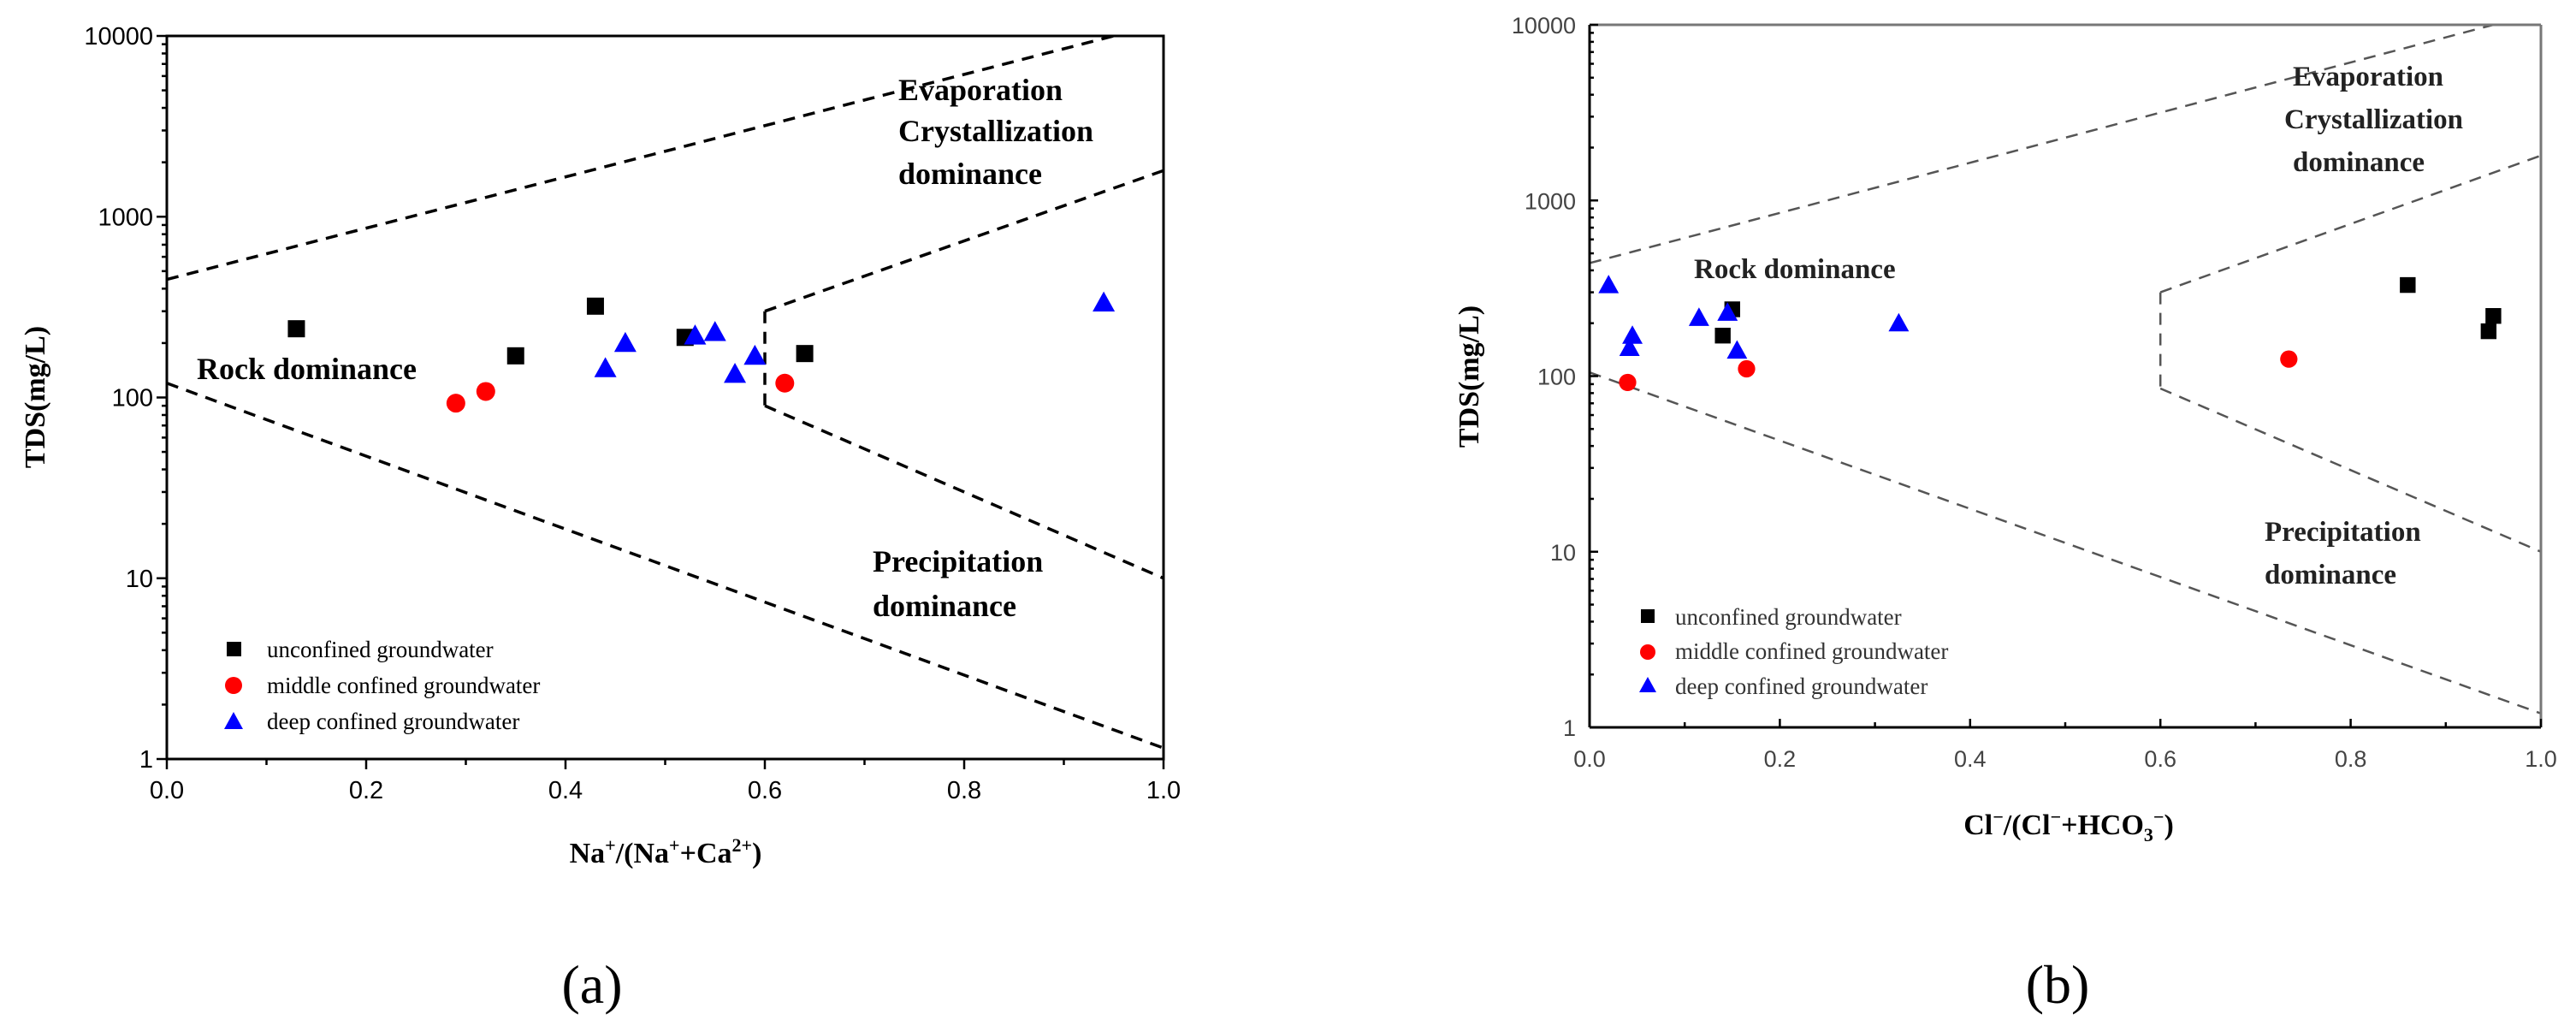  Describe the element at coordinates (565, 790) in the screenshot. I see `panel-a-xtick-label: 0.4` at that location.